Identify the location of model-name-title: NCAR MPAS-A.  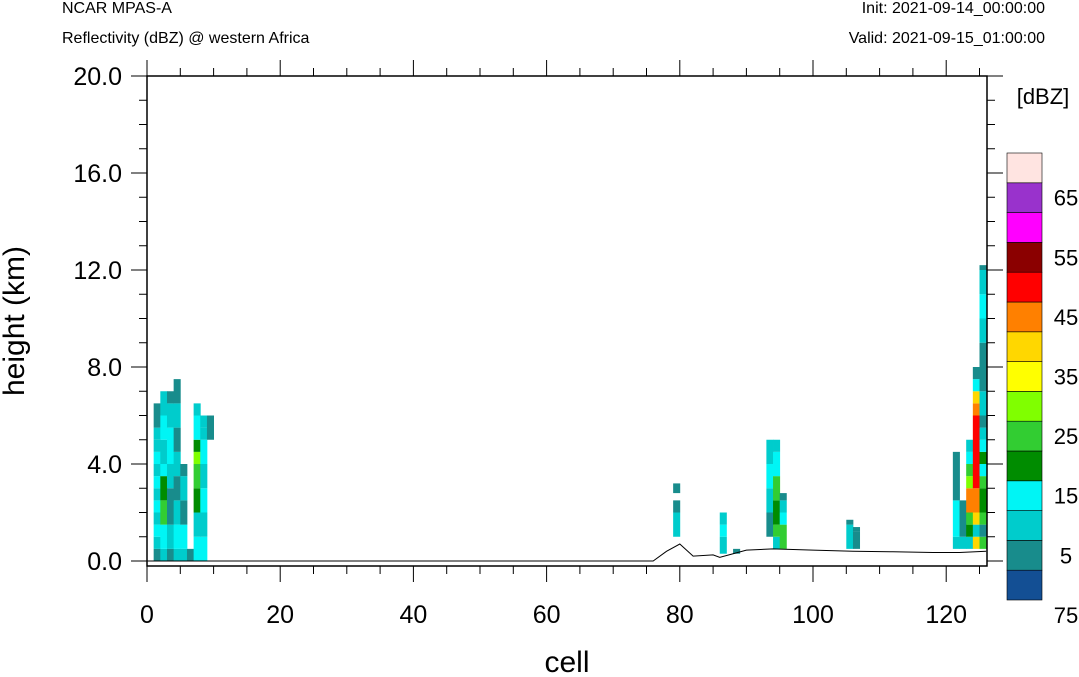
(117, 8).